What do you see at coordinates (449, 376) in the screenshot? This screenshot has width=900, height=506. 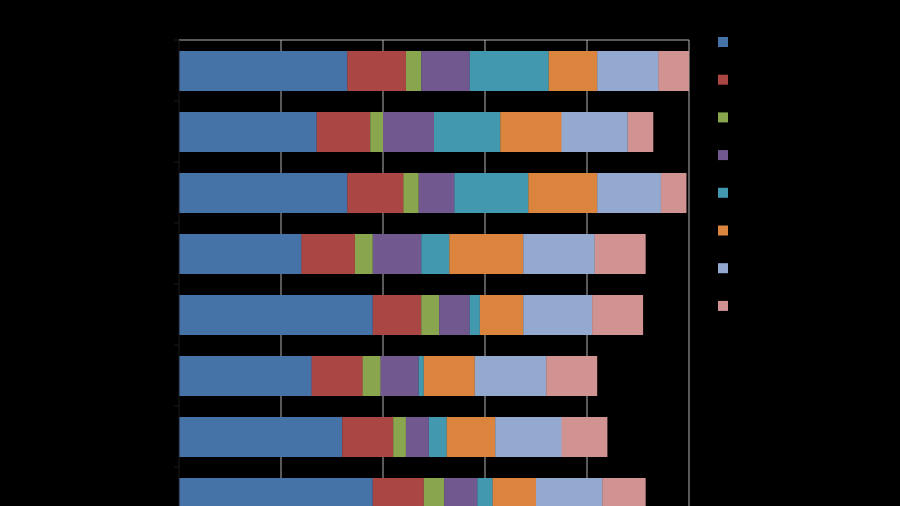 I see `bar-row6-series6` at bounding box center [449, 376].